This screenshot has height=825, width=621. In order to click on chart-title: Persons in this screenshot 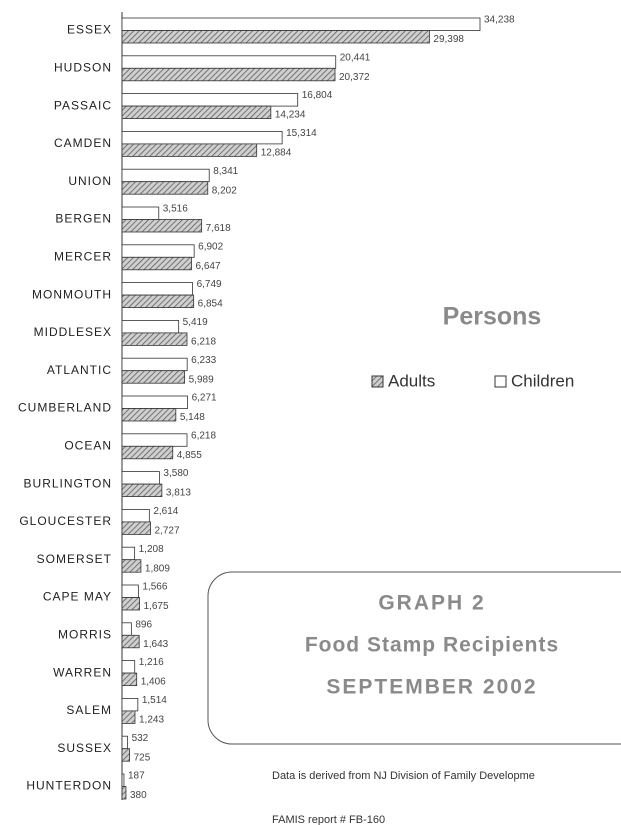, I will do `click(492, 317)`.